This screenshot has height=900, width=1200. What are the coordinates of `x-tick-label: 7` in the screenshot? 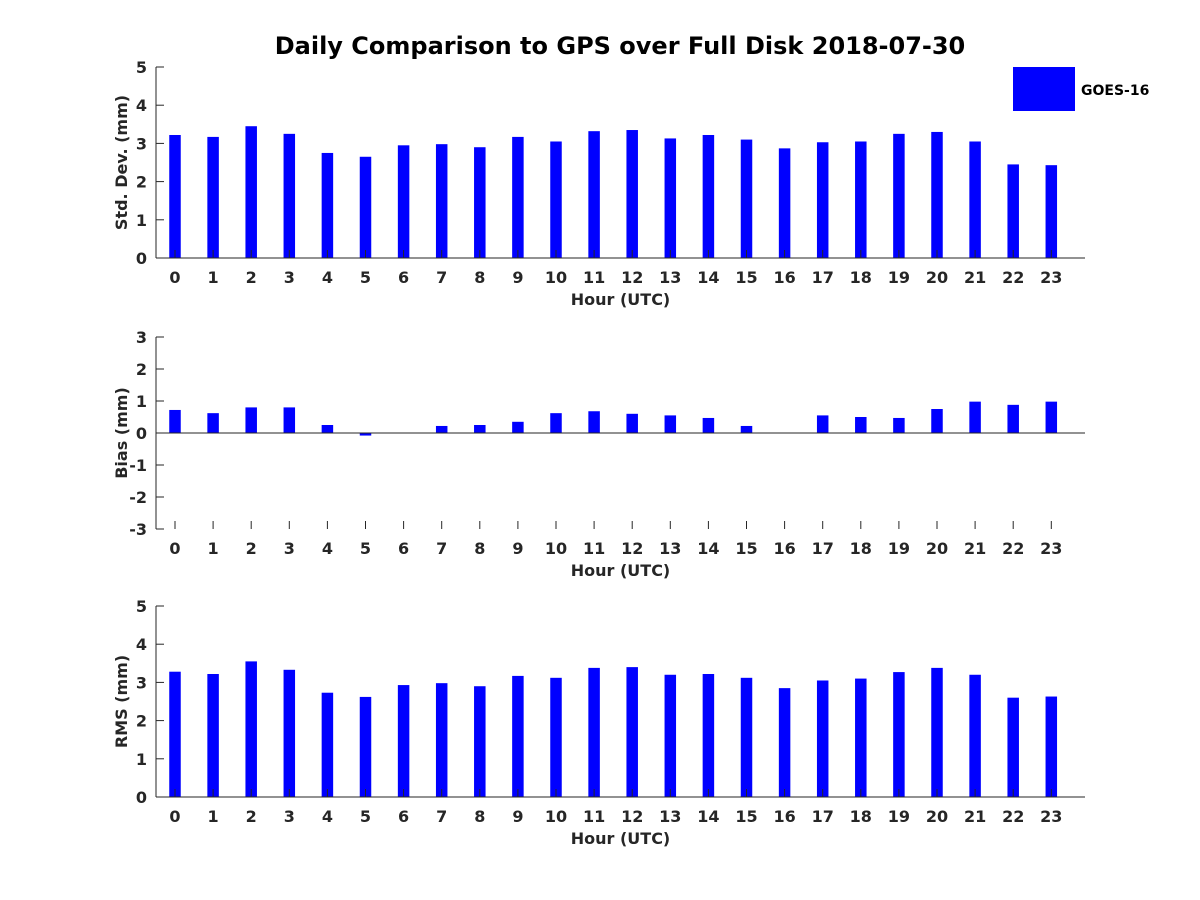 It's located at (441, 277).